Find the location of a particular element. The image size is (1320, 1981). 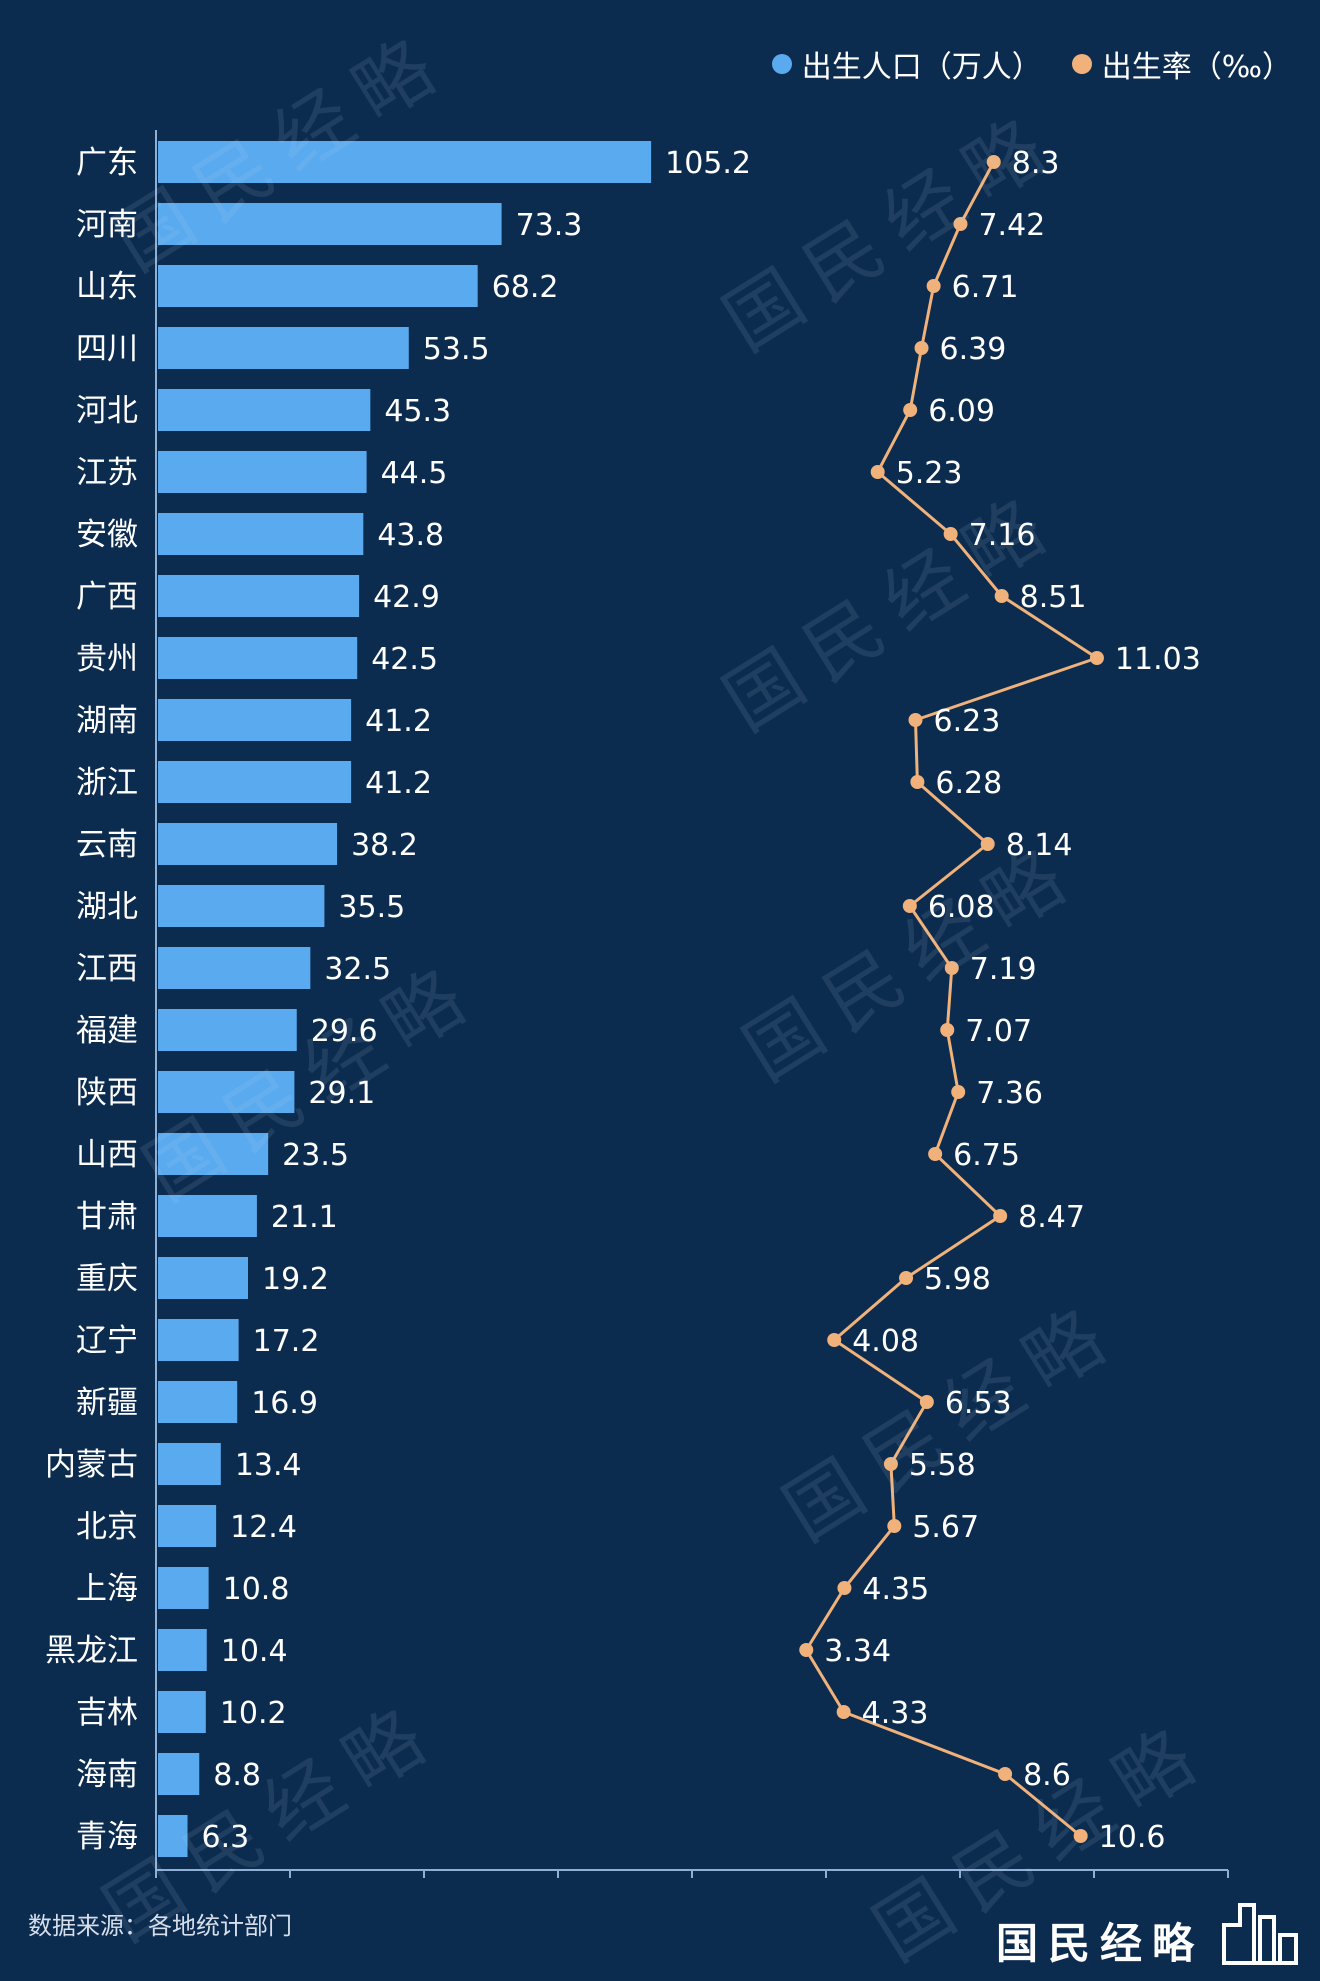

legend-swatch-births is located at coordinates (781, 64).